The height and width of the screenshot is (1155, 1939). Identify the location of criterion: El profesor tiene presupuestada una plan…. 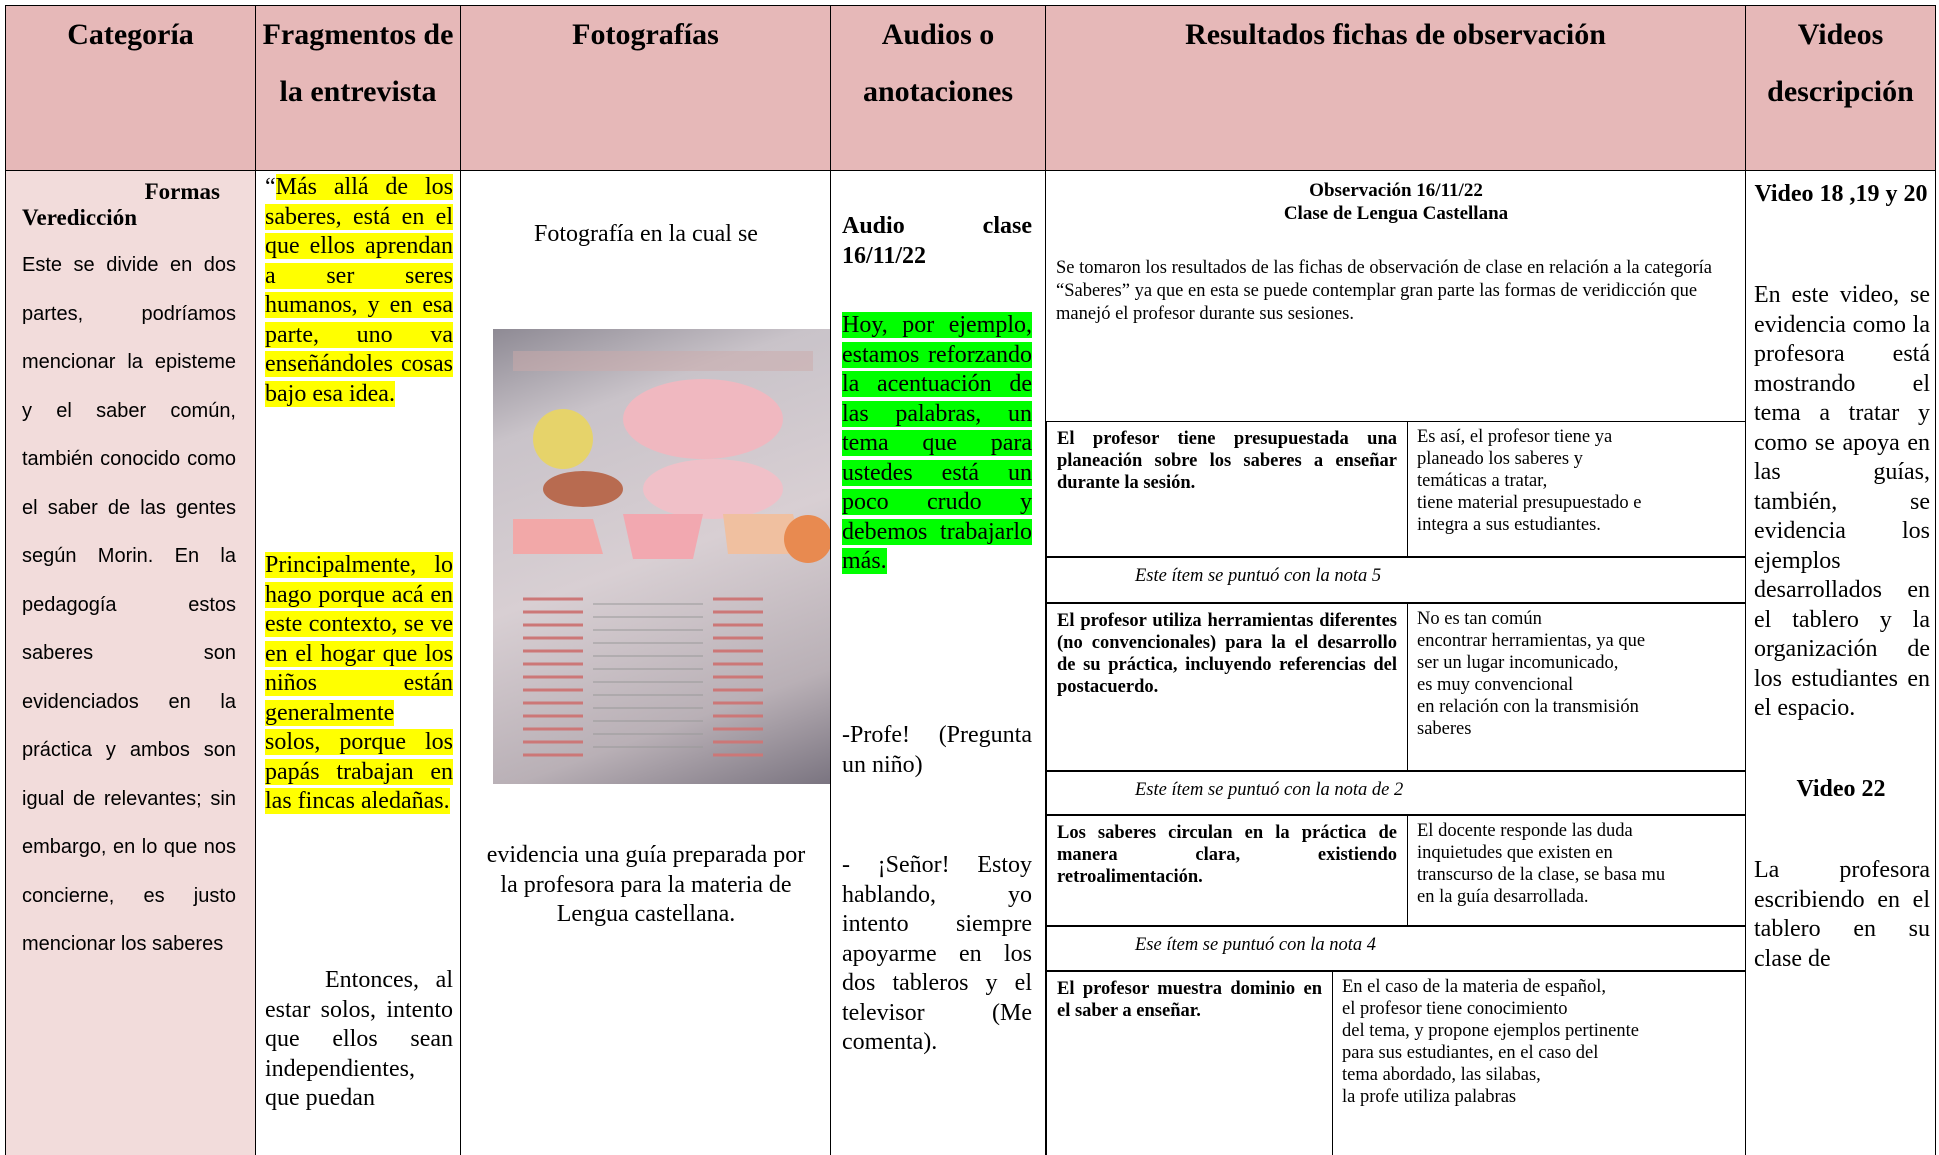
(1227, 461).